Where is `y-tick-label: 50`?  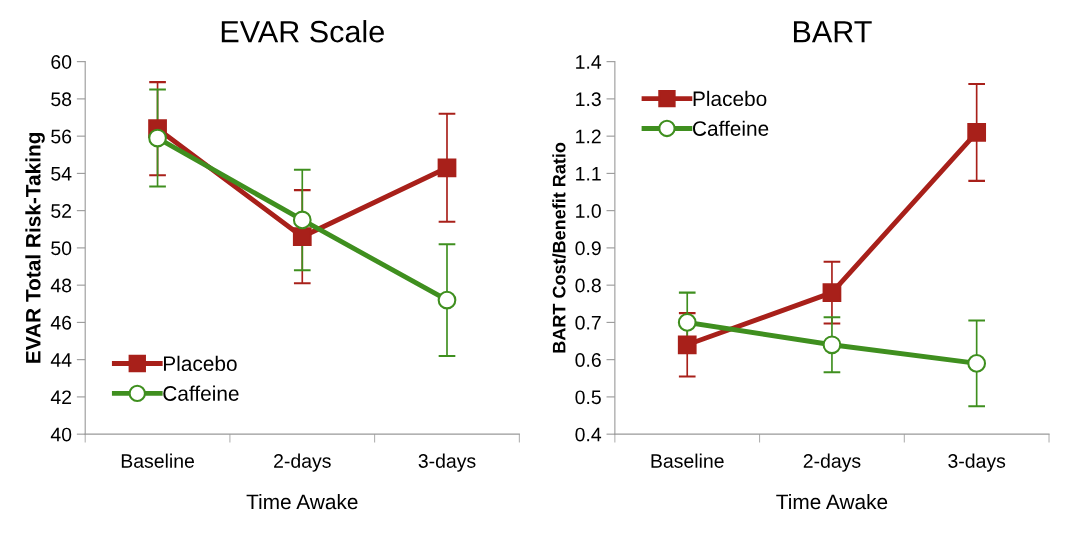
y-tick-label: 50 is located at coordinates (61, 248).